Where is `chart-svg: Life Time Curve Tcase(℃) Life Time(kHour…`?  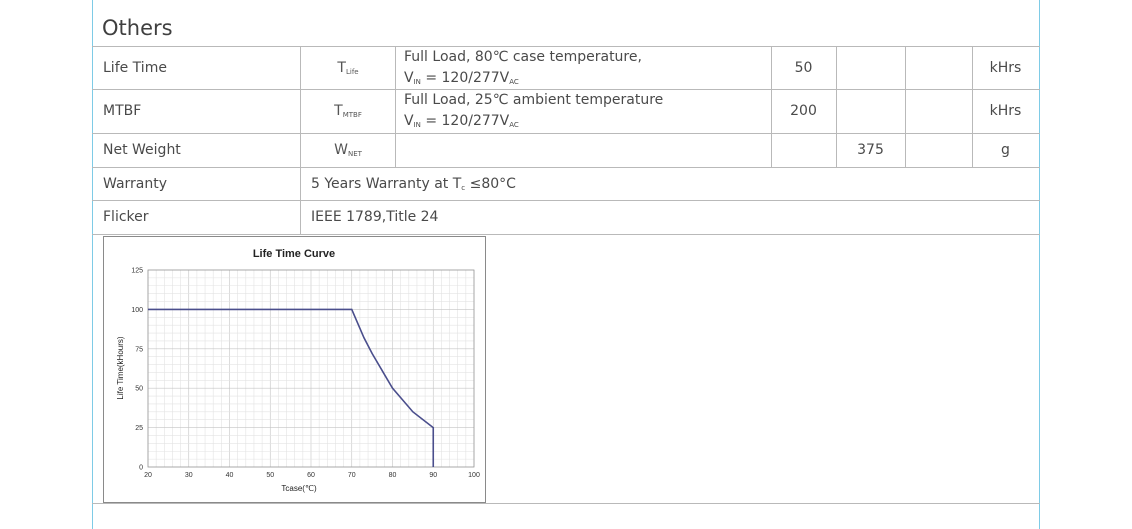
chart-svg: Life Time Curve Tcase(℃) Life Time(kHour… is located at coordinates (298, 370).